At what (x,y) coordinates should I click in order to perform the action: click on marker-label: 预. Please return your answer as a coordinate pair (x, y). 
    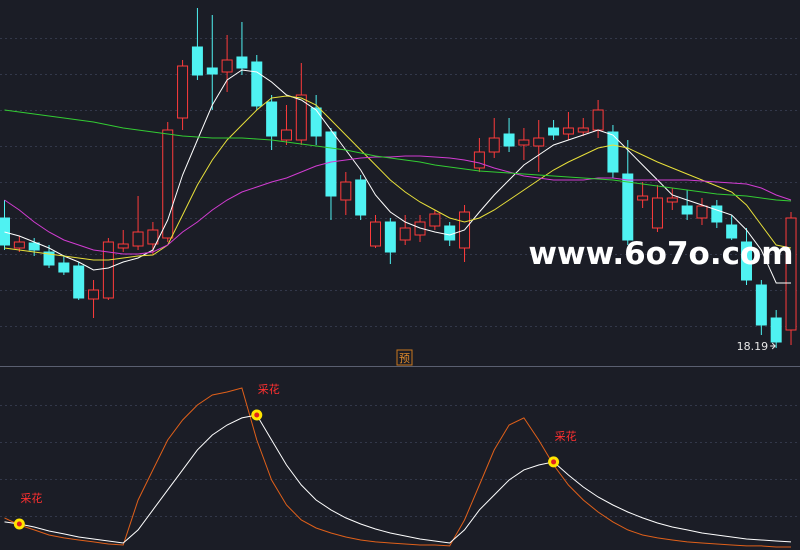
    Looking at the image, I should click on (404, 358).